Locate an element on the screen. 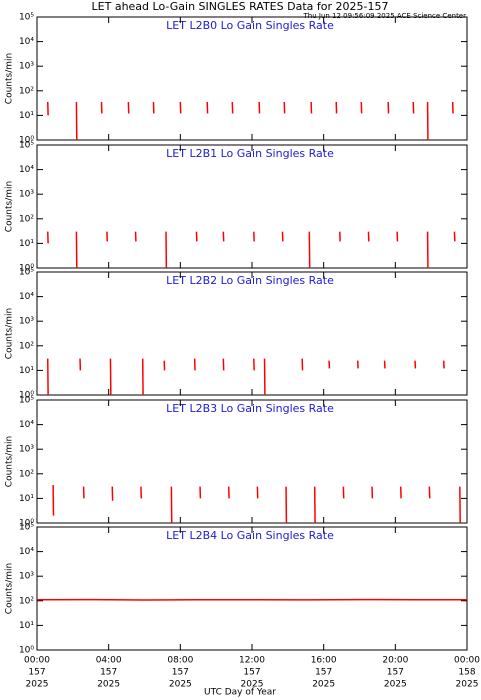 This screenshot has height=700, width=481. panel-title: LET L2B4 Lo Gain Singles Rate is located at coordinates (250, 535).